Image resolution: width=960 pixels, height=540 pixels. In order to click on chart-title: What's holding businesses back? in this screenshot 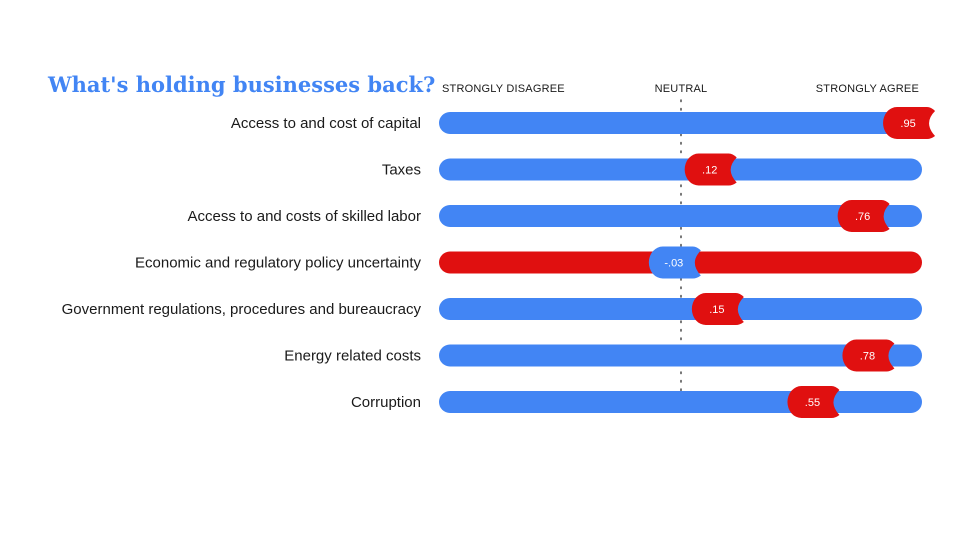, I will do `click(241, 84)`.